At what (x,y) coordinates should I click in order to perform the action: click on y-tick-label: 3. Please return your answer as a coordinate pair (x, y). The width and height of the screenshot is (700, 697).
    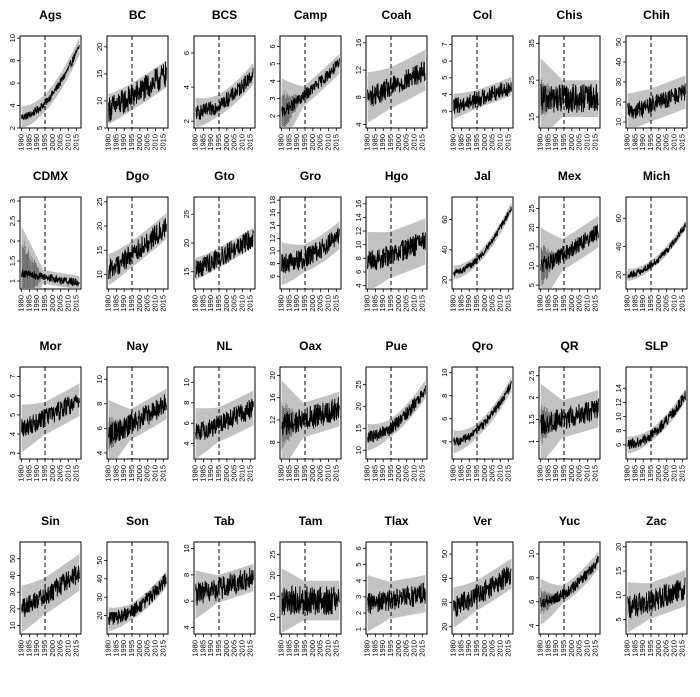
    Looking at the image, I should click on (358, 597).